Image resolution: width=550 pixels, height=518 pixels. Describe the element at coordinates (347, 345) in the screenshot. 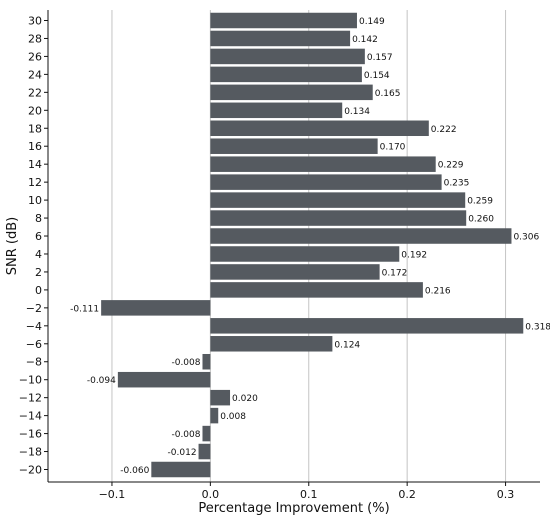

I see `bar-value-label: 0.124` at that location.